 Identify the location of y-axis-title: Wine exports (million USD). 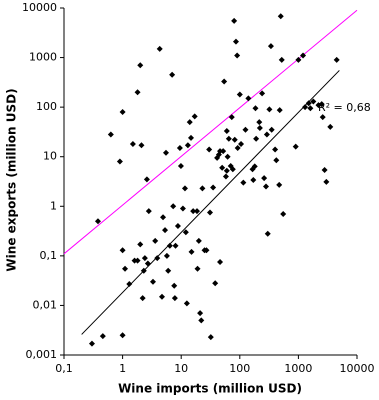
(12, 179).